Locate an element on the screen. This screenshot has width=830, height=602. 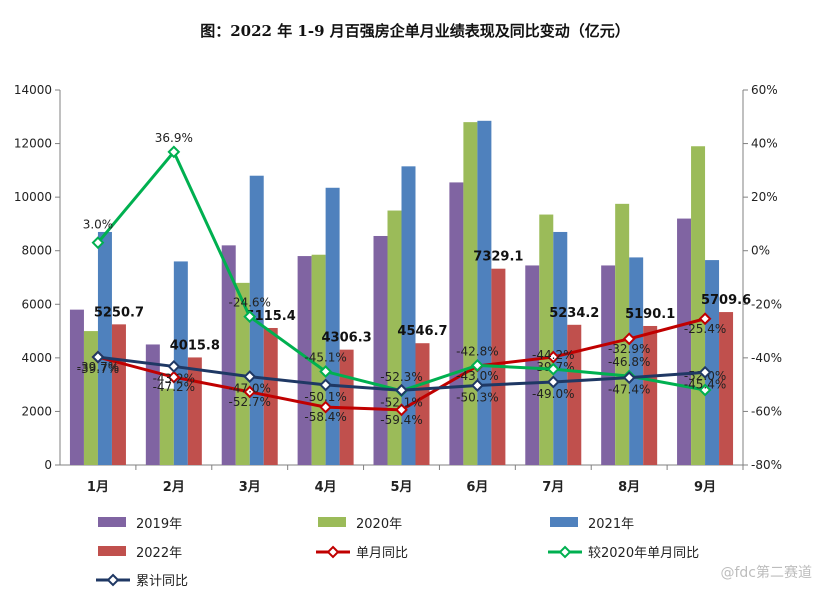
x-tick-label: 3月 is located at coordinates (250, 487).